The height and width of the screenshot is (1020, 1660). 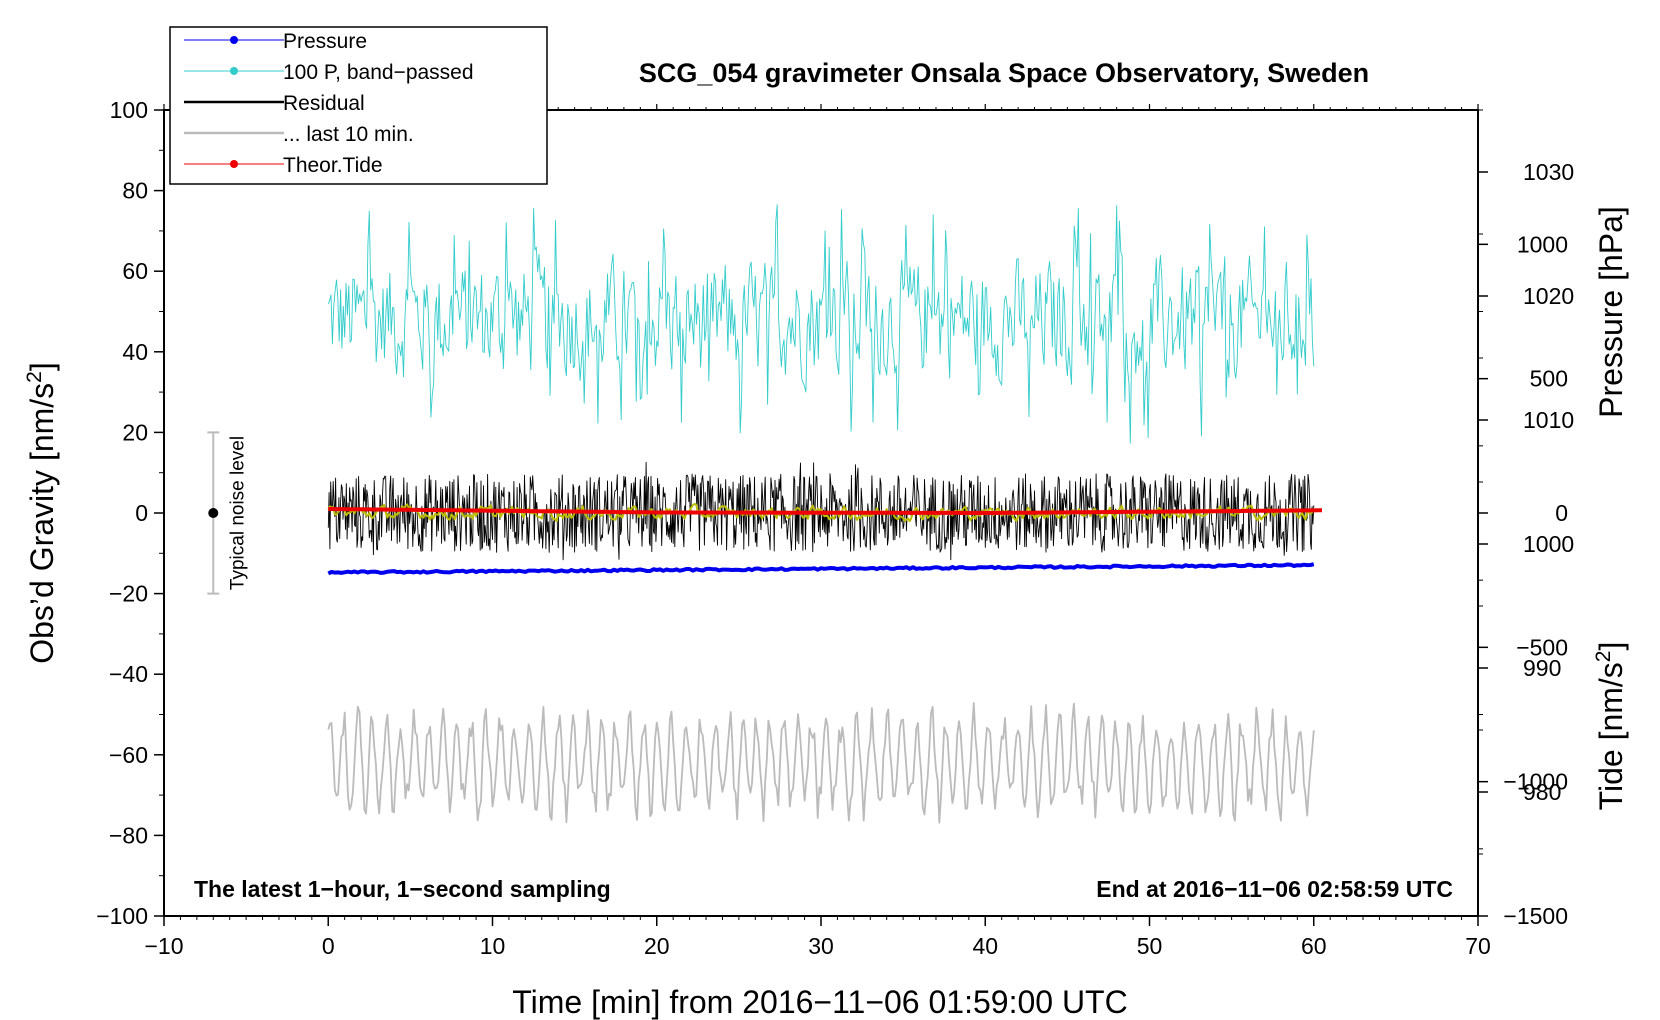 I want to click on tide-tick-label: 500, so click(x=1549, y=379).